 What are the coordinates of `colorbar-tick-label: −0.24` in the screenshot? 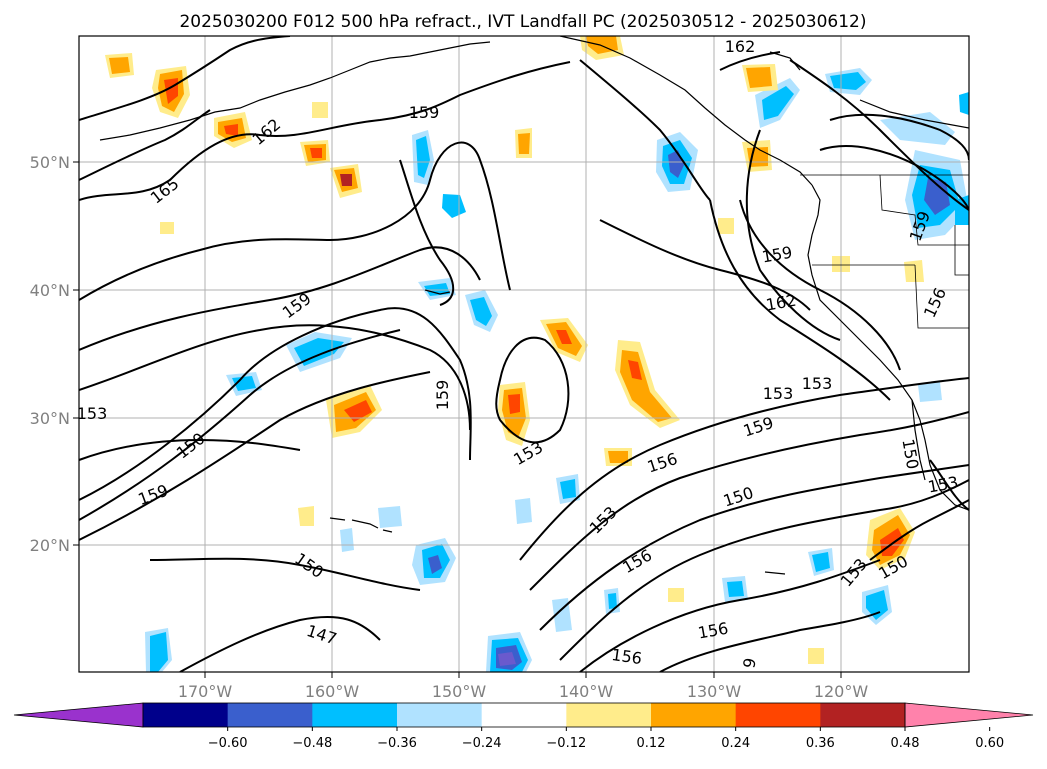 It's located at (482, 743).